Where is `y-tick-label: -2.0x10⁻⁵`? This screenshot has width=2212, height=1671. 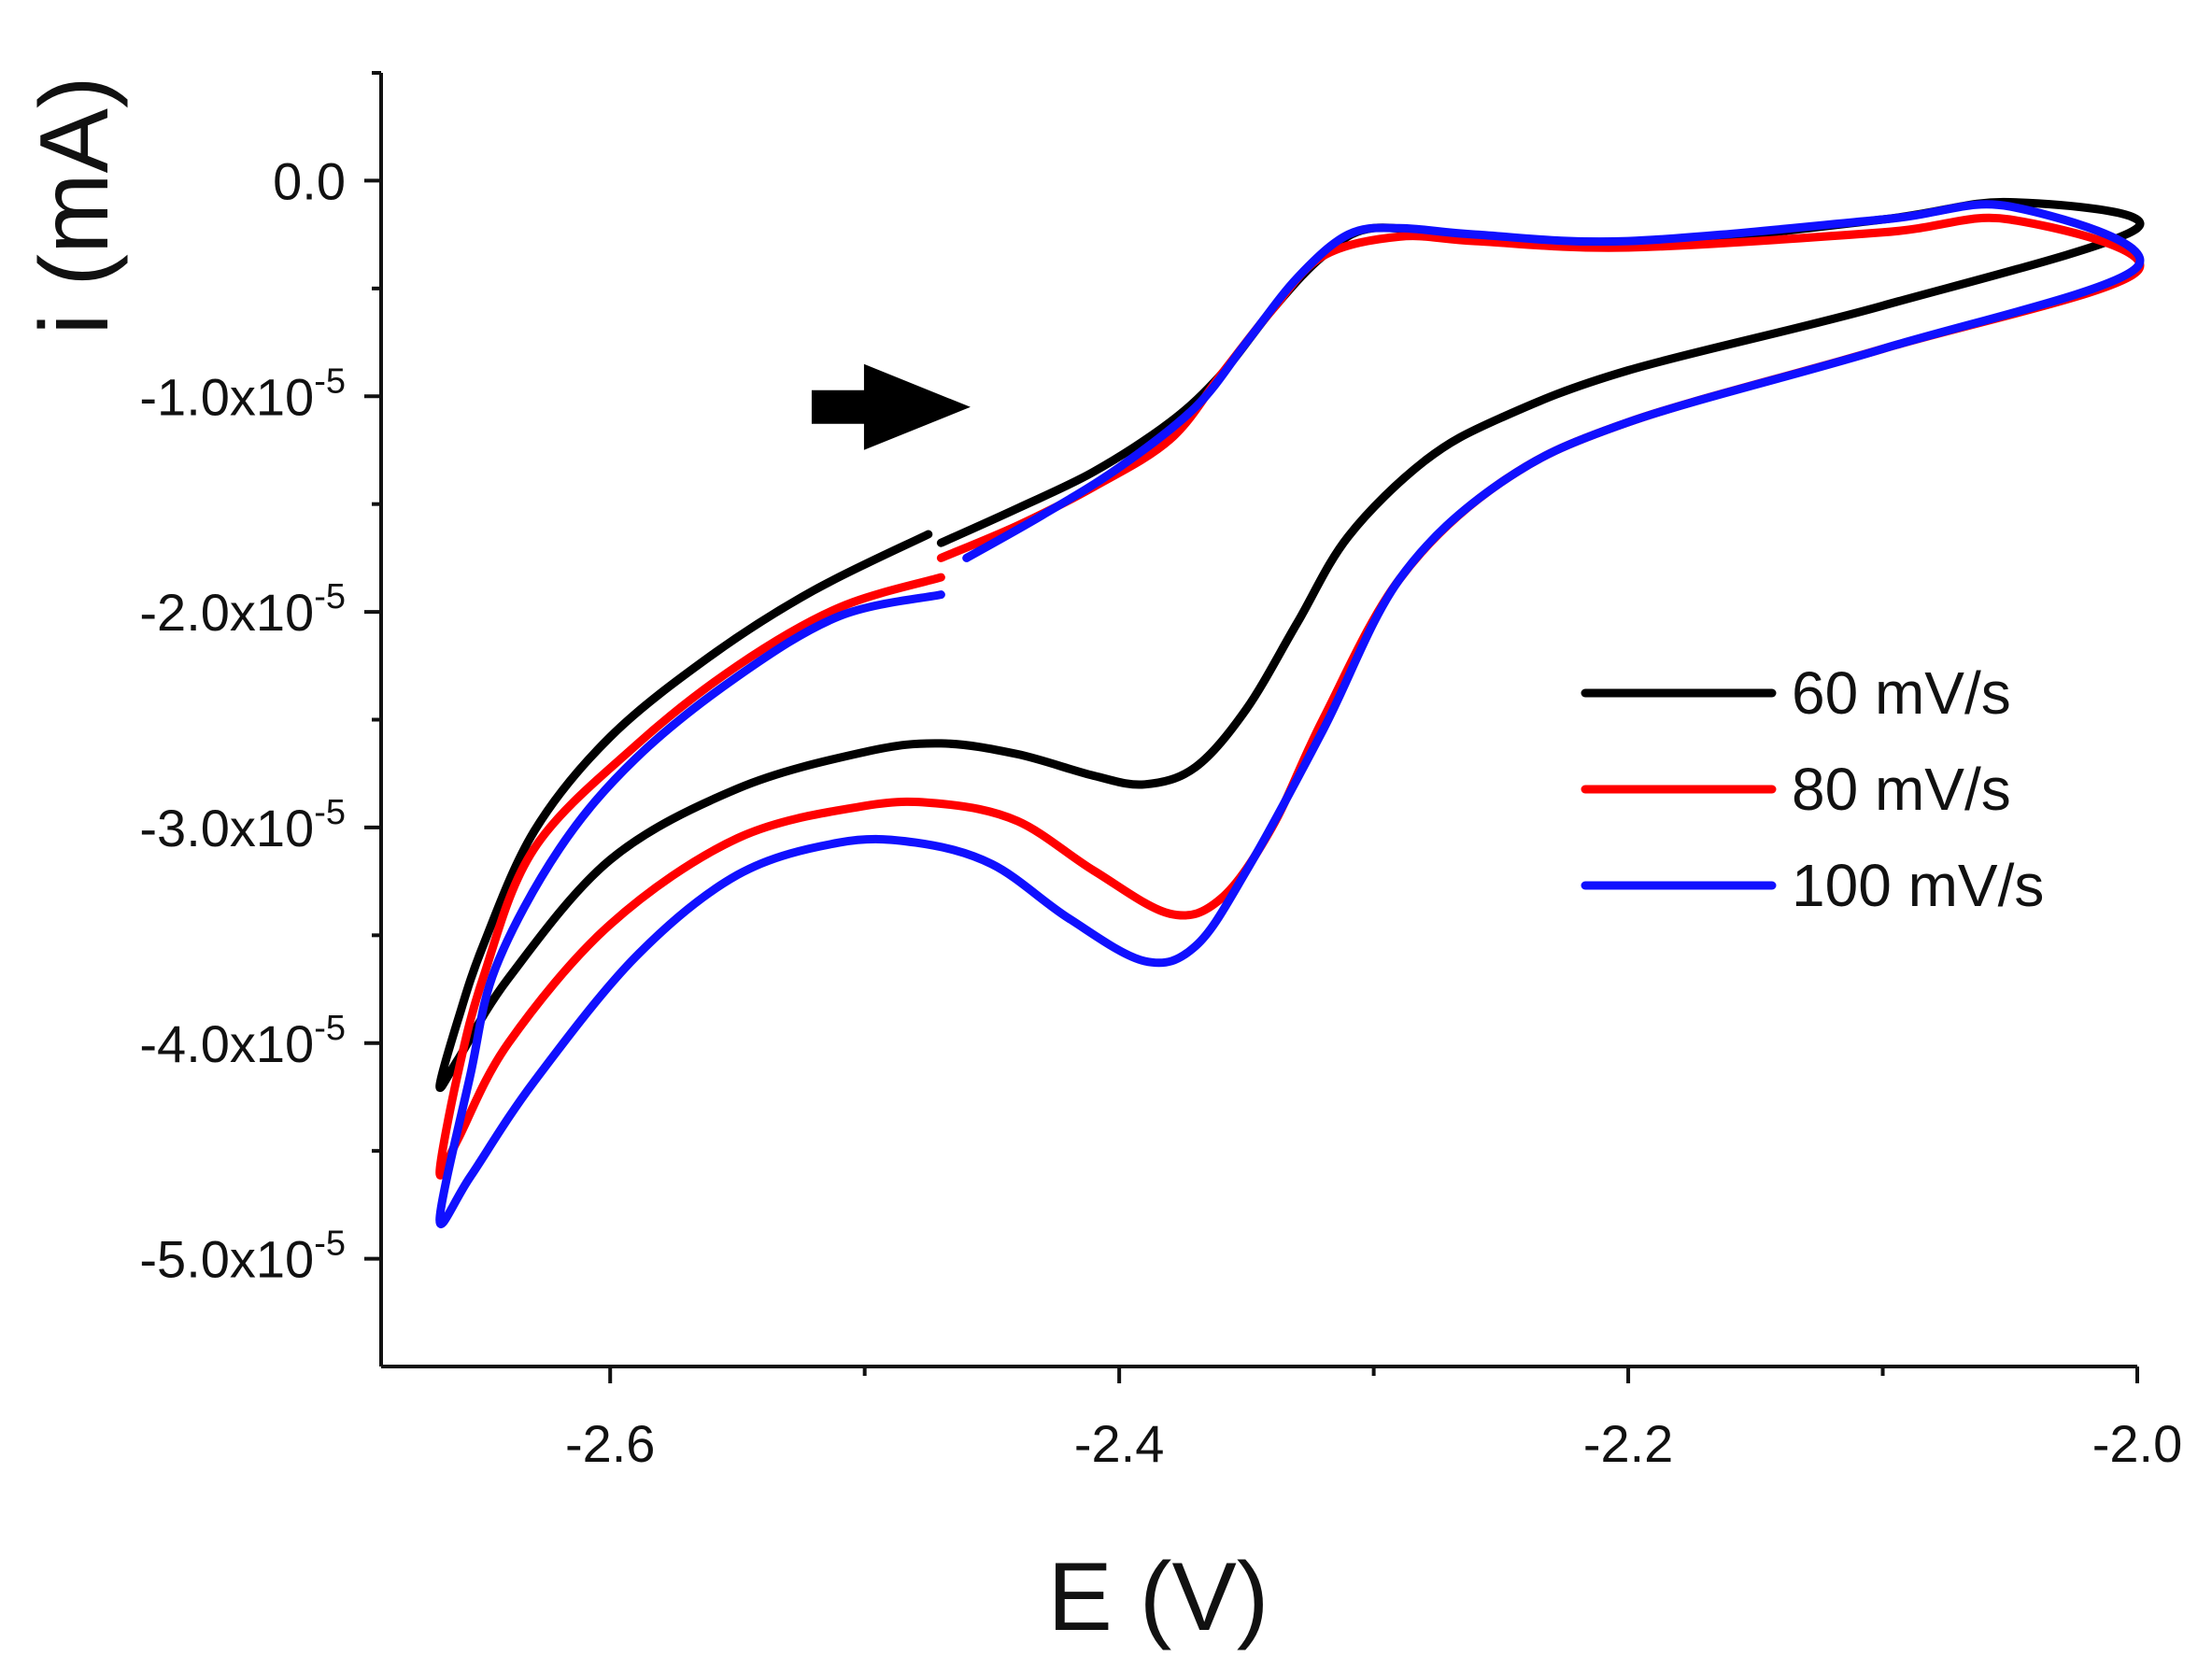 y-tick-label: -2.0x10⁻⁵ is located at coordinates (243, 609).